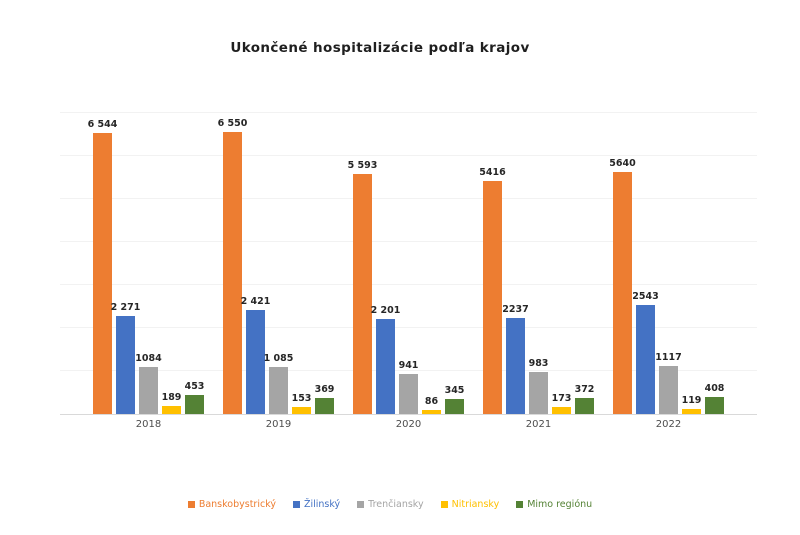 The height and width of the screenshot is (535, 800). I want to click on data-label-mimo-regionu-2018: 453, so click(194, 386).